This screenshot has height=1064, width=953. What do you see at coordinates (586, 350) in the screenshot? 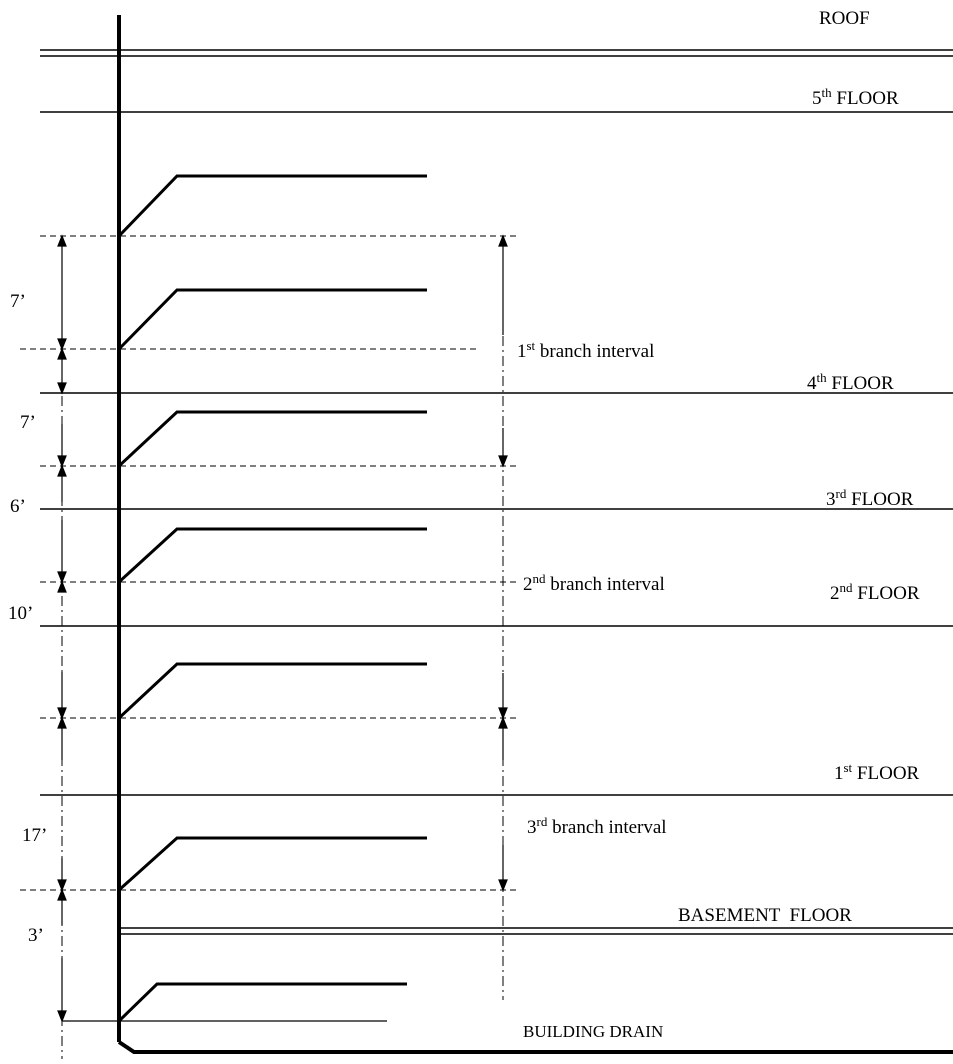
I see `first-branch-interval-label: 1st branch interval` at bounding box center [586, 350].